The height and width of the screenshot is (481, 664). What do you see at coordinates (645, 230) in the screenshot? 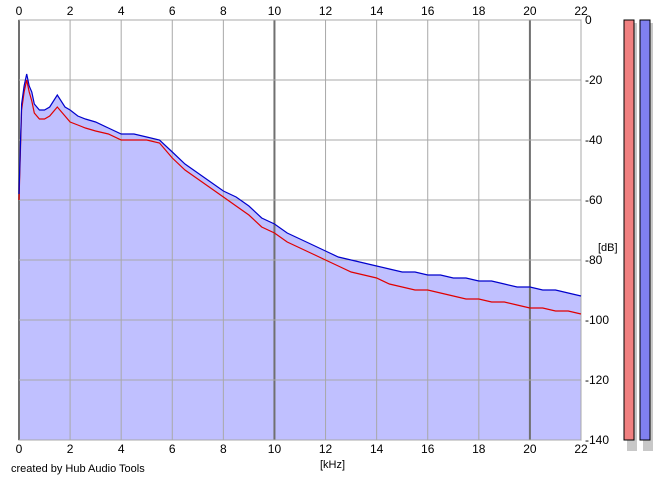
I see `level-meter-right` at bounding box center [645, 230].